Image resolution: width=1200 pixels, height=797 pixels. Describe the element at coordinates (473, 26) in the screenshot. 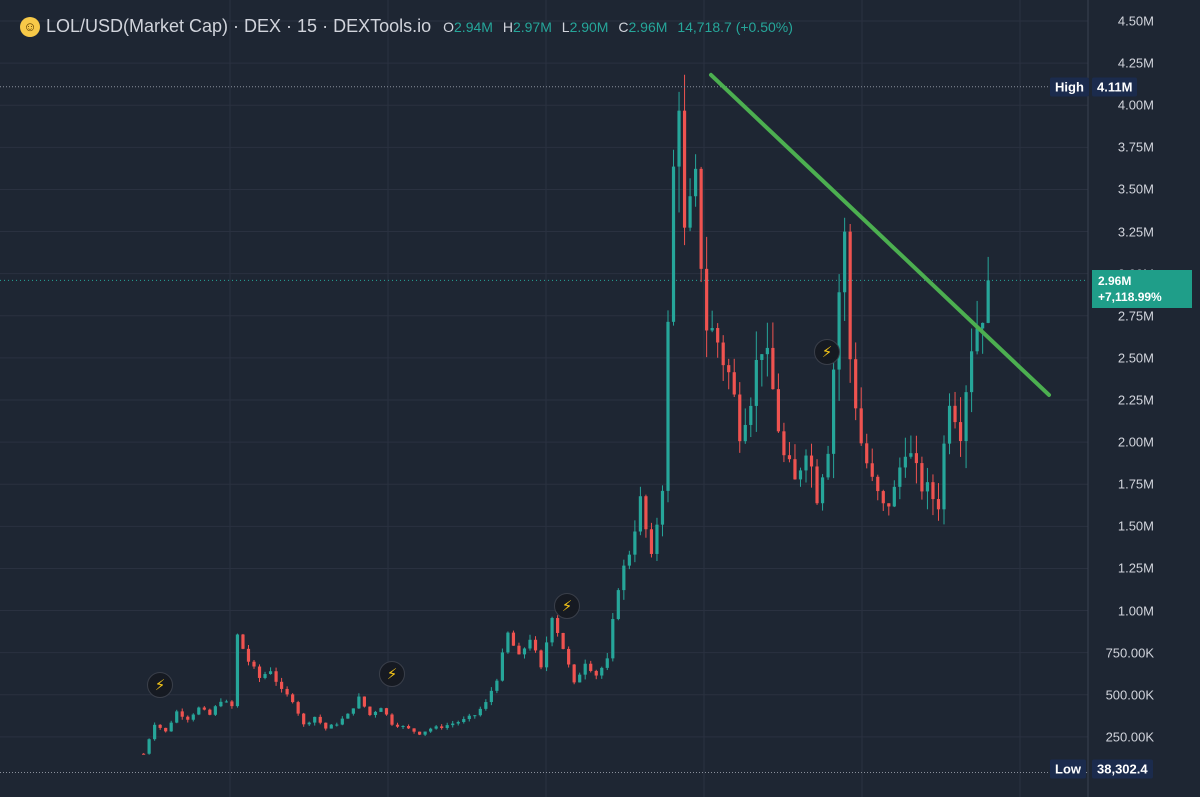

I see `open-value: 2.94M` at that location.